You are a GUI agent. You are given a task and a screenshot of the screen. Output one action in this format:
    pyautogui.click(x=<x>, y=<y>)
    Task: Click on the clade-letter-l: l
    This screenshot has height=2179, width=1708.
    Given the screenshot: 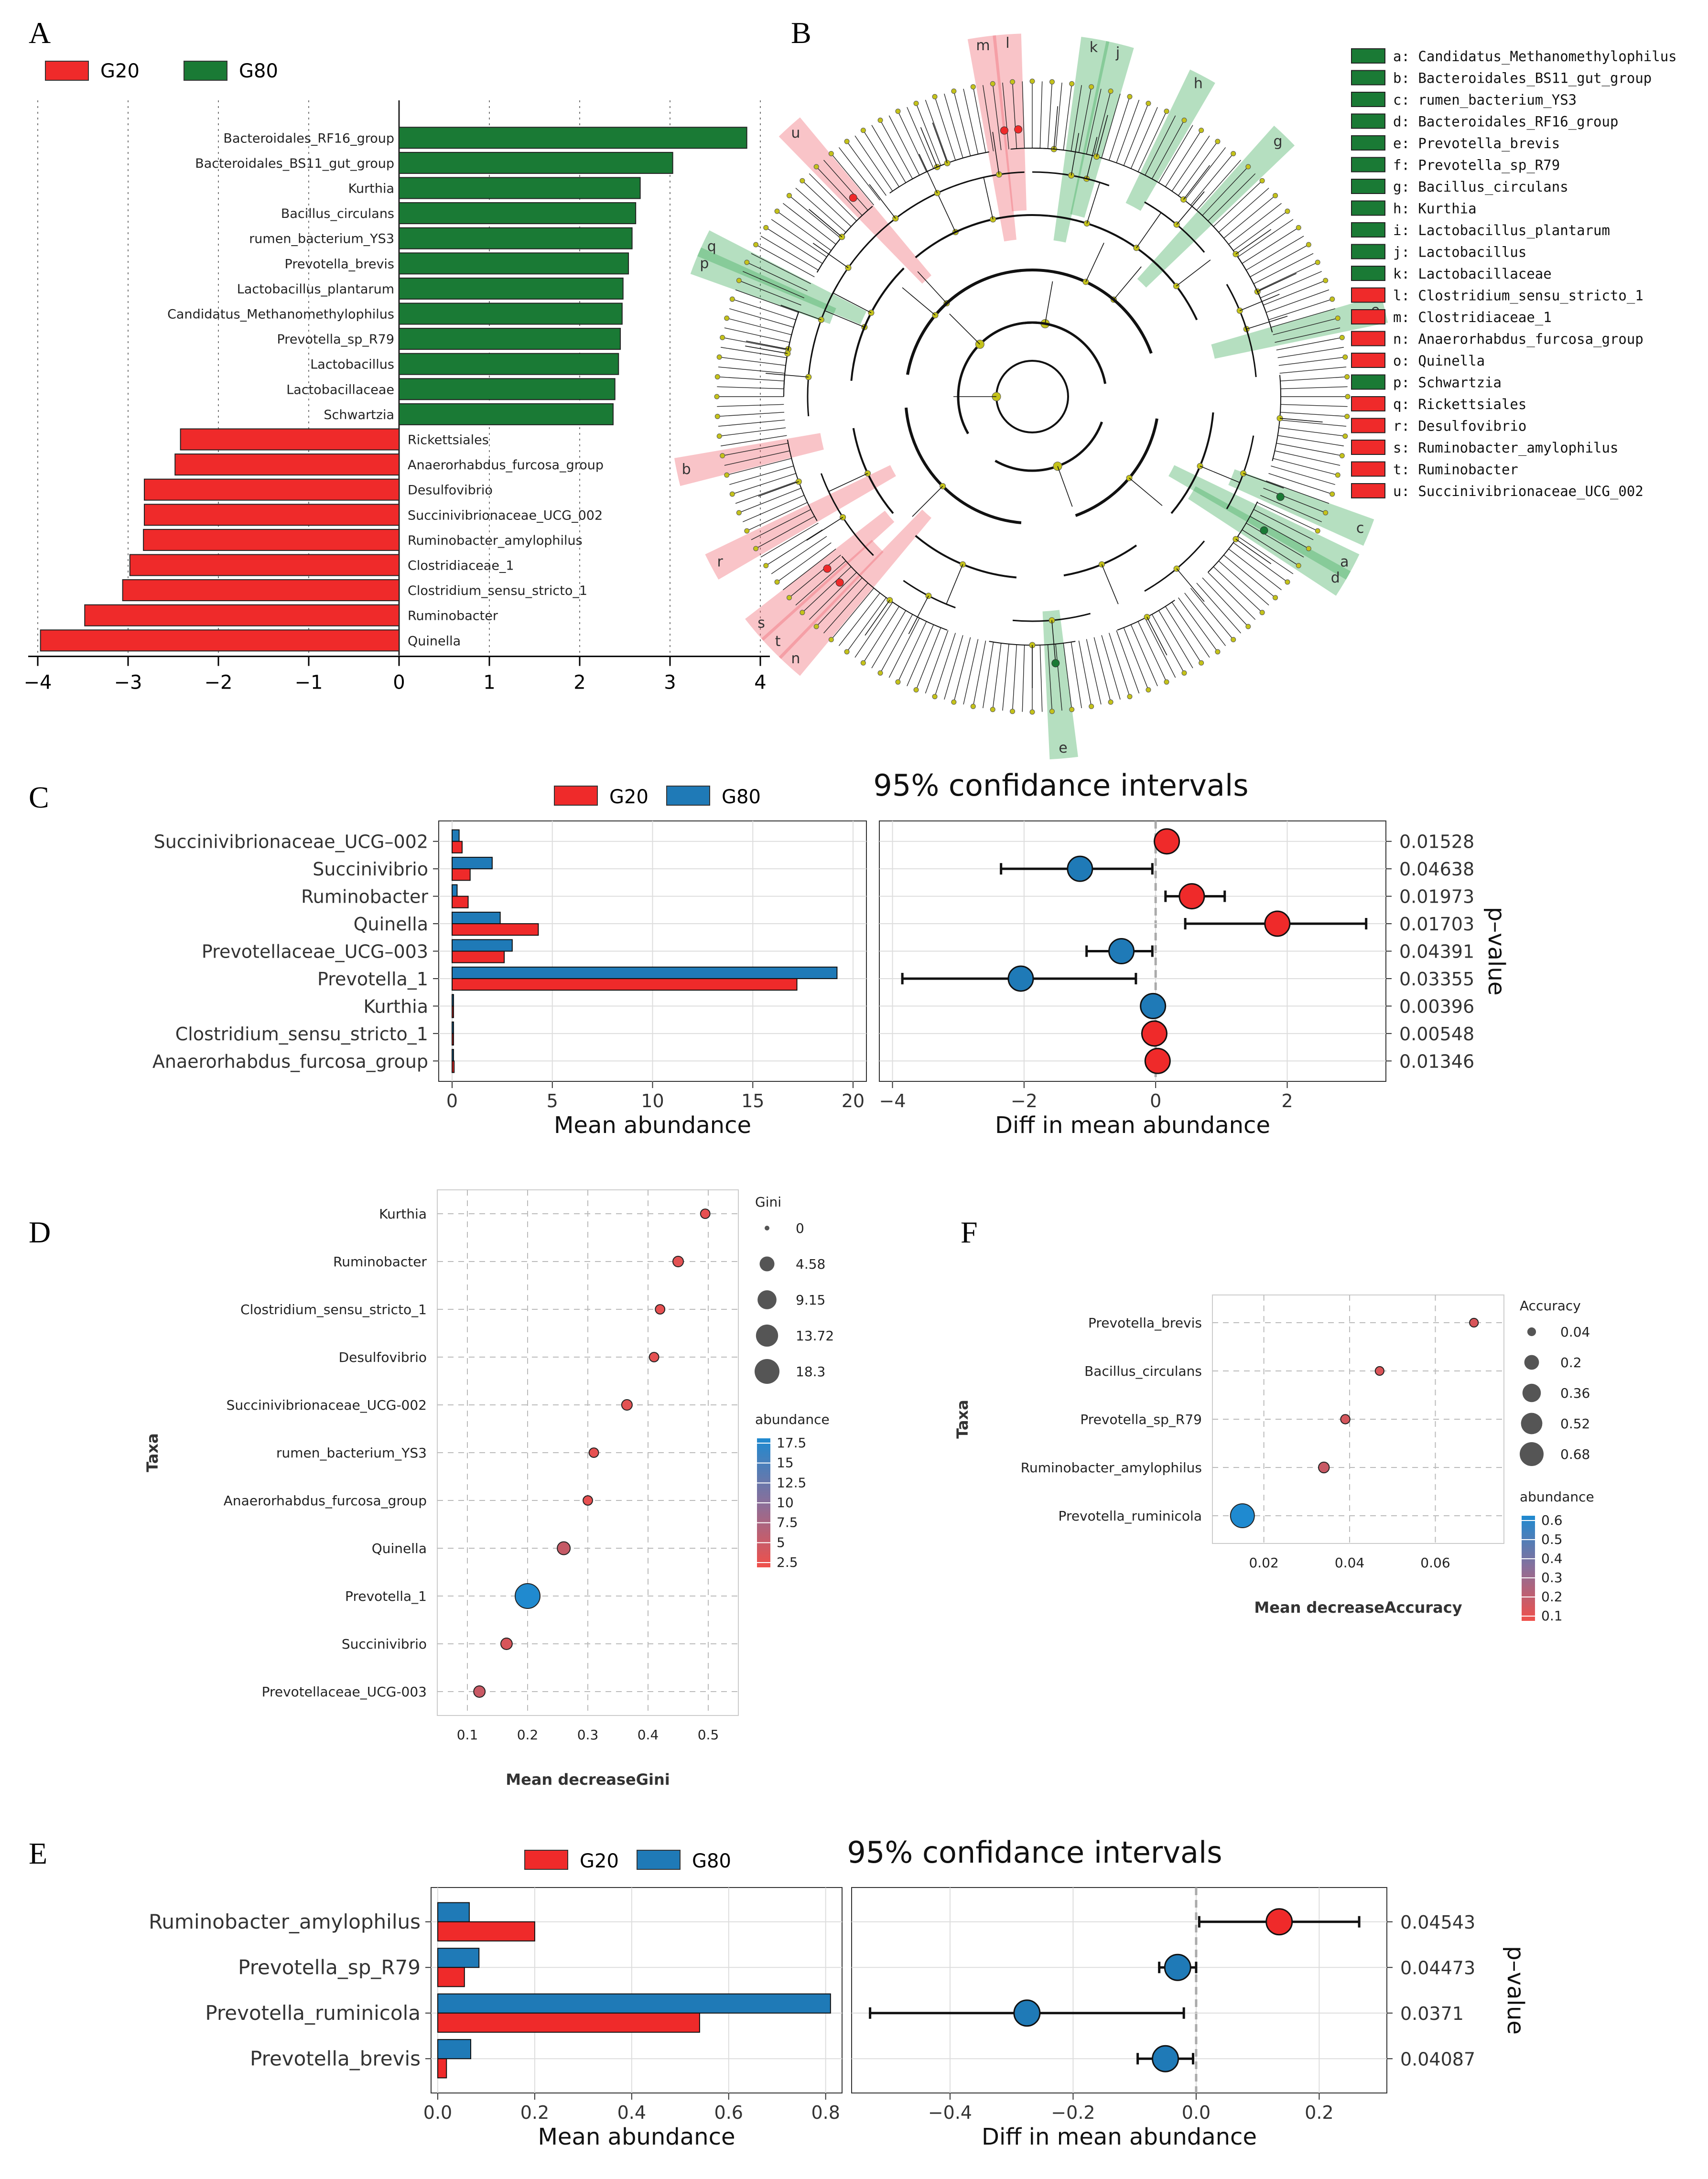 What is the action you would take?
    pyautogui.click(x=1007, y=43)
    